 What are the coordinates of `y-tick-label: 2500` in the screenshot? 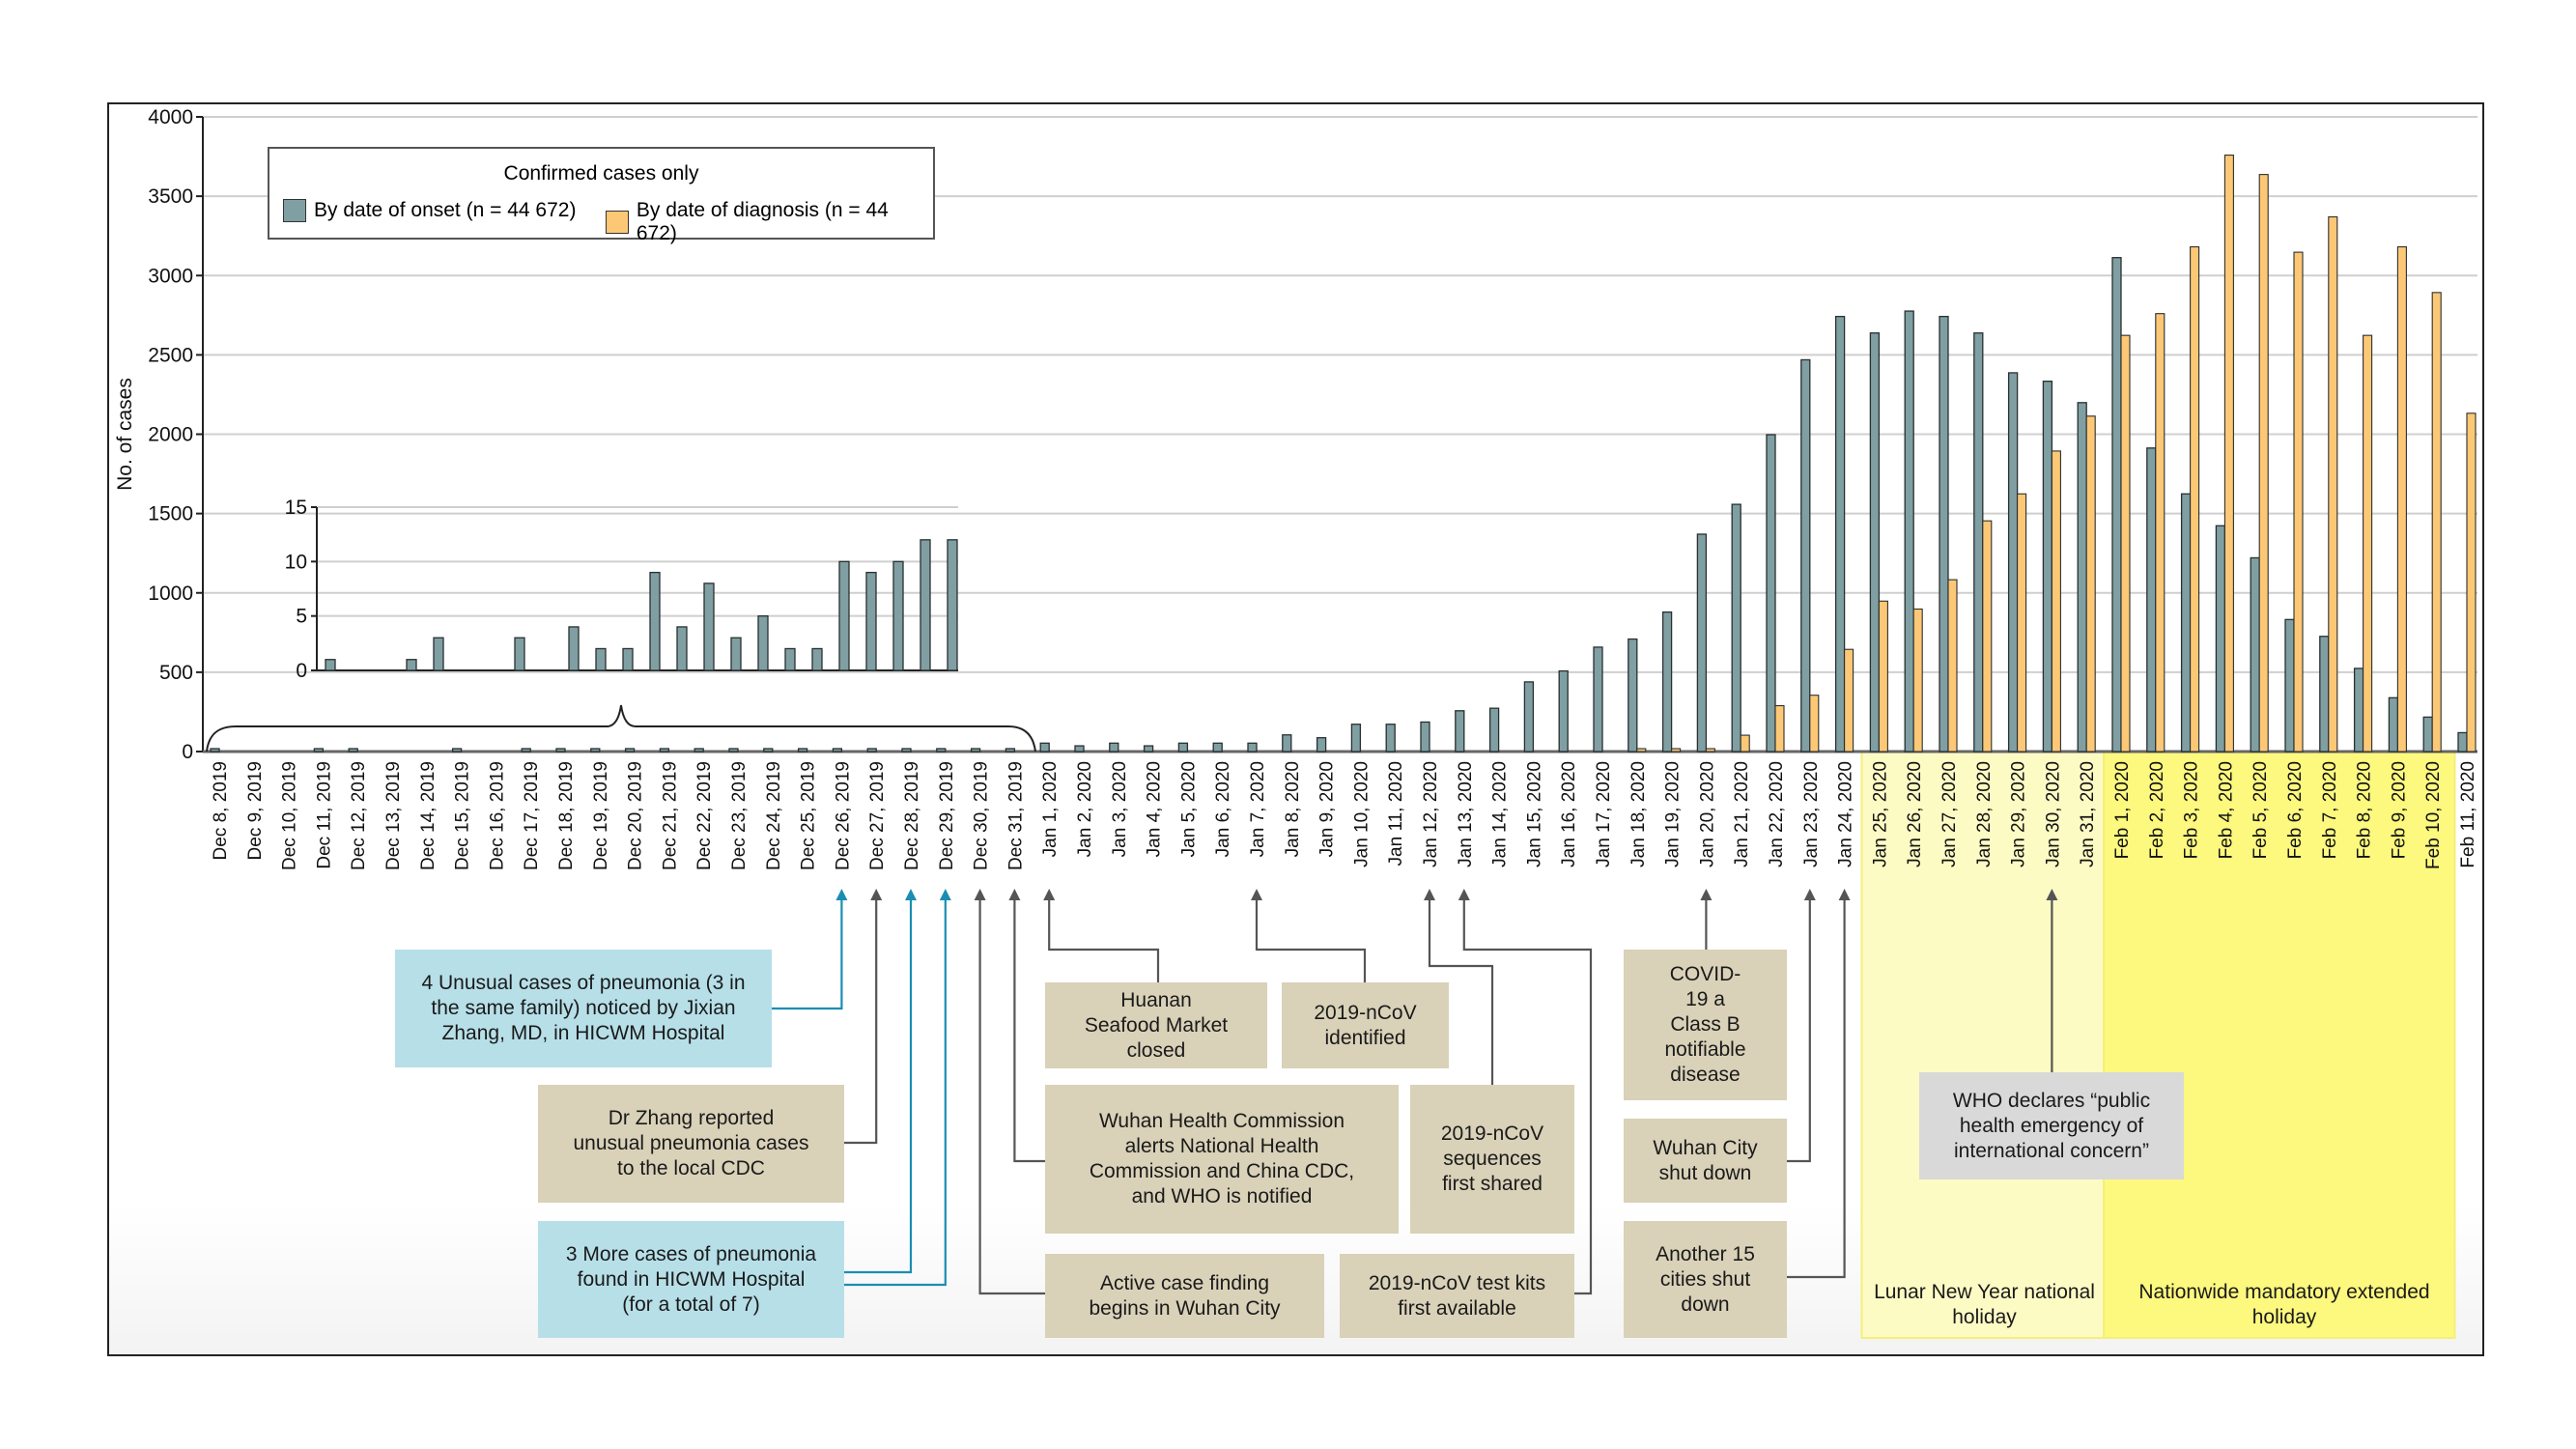 It's located at (170, 355).